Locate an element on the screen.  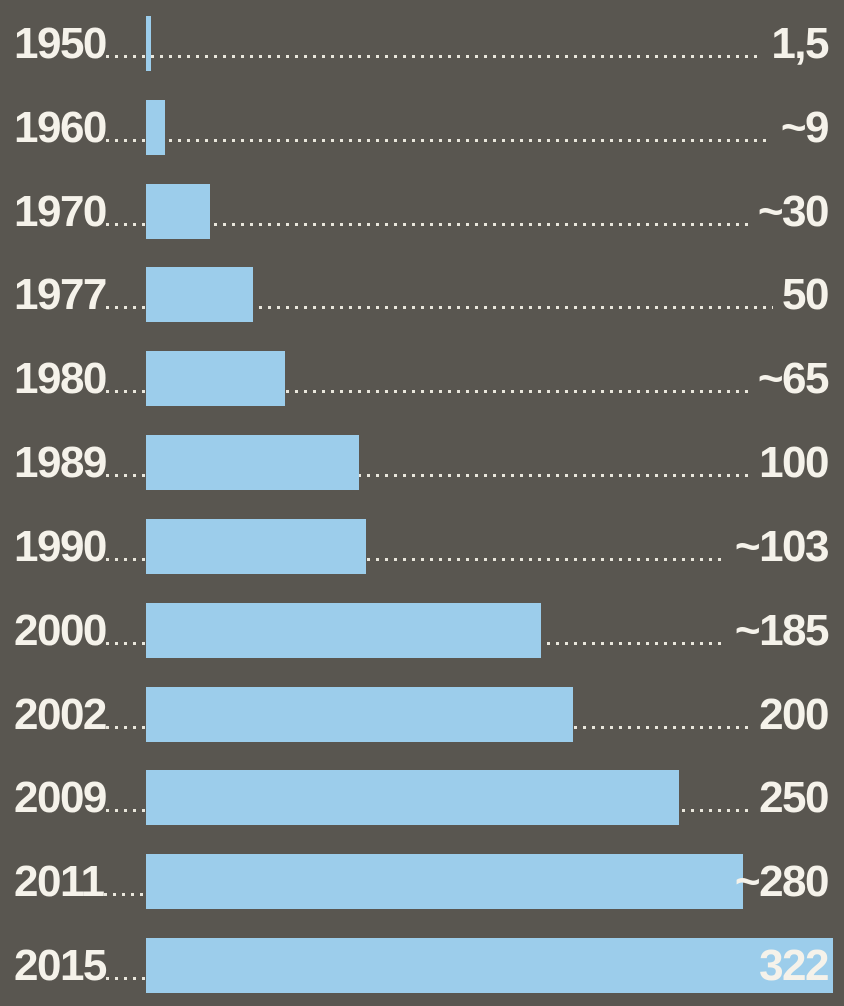
year-label: 2002 is located at coordinates (60, 714).